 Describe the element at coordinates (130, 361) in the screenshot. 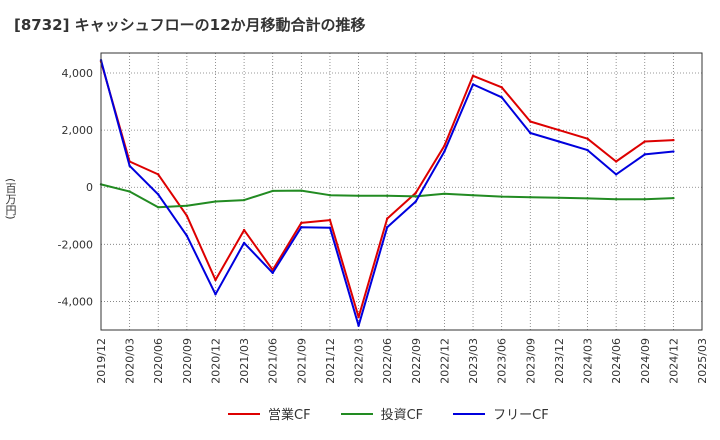

I see `x-tick-label: 2020/03` at that location.